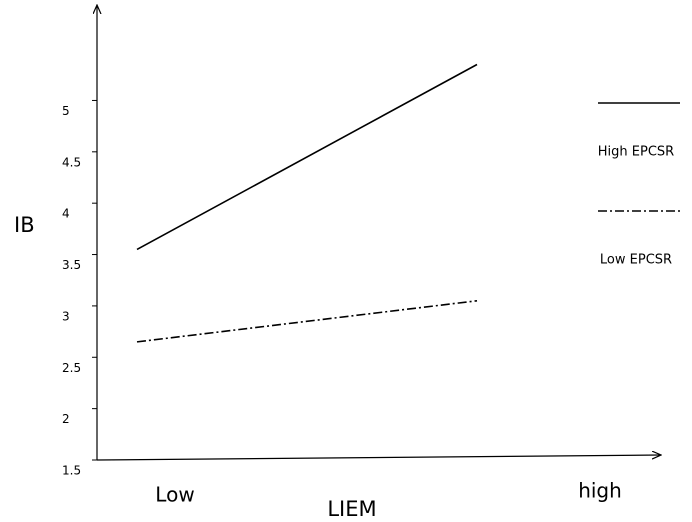 This screenshot has height=522, width=692. I want to click on x-axis, so click(378, 458).